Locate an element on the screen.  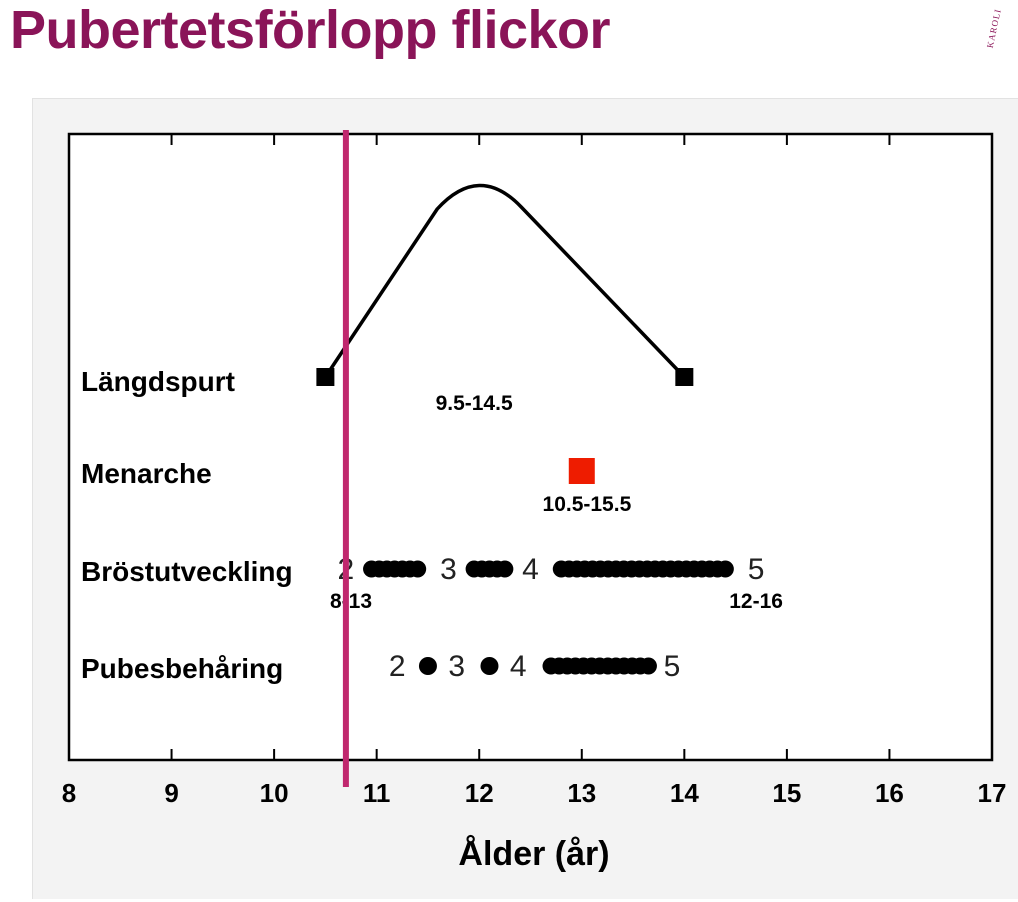
x-tick-label: 8 is located at coordinates (69, 793).